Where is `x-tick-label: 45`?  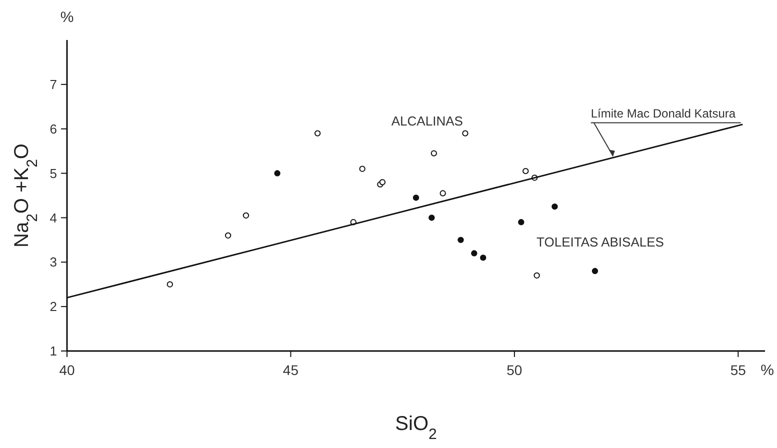
x-tick-label: 45 is located at coordinates (290, 370).